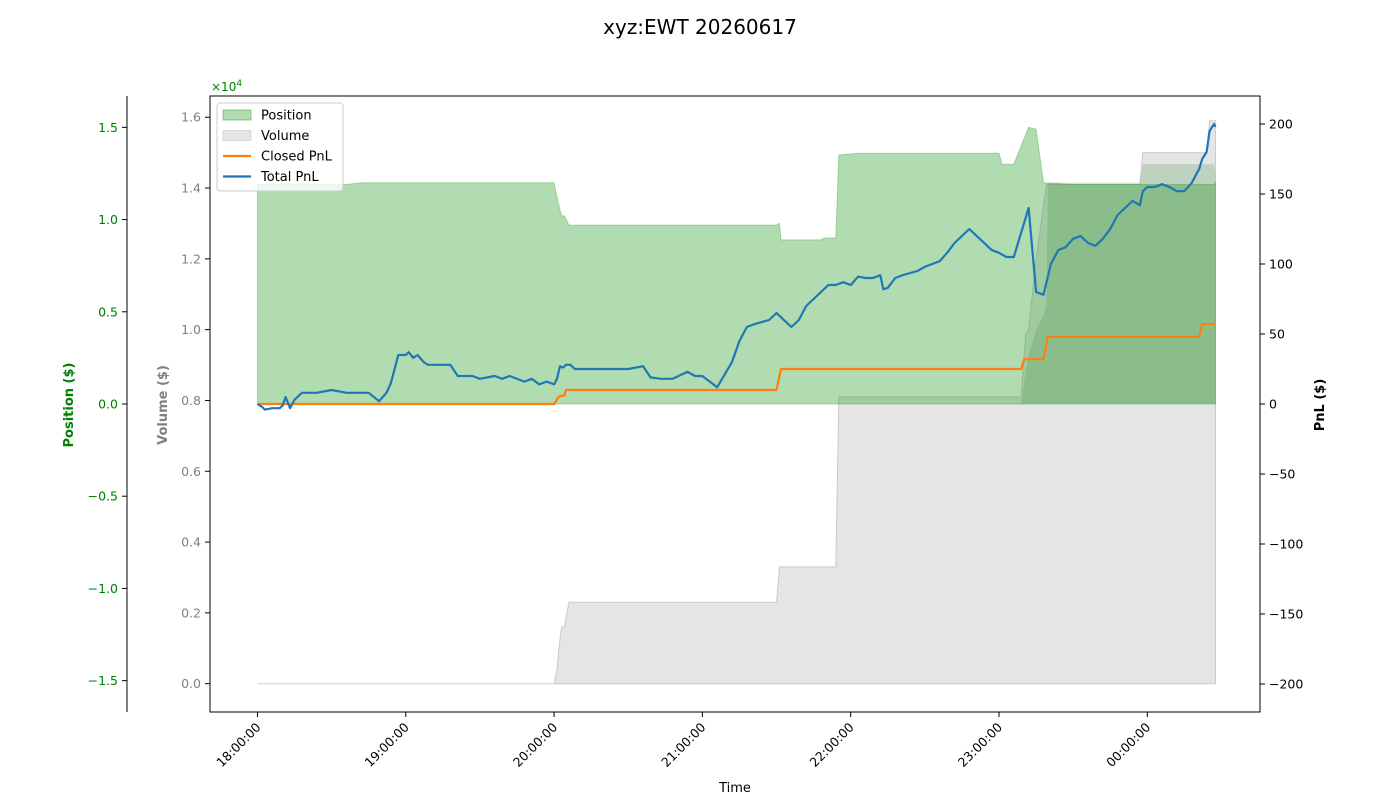 Image resolution: width=1400 pixels, height=800 pixels. Describe the element at coordinates (191, 683) in the screenshot. I see `volume-tick-label: 0.0` at that location.